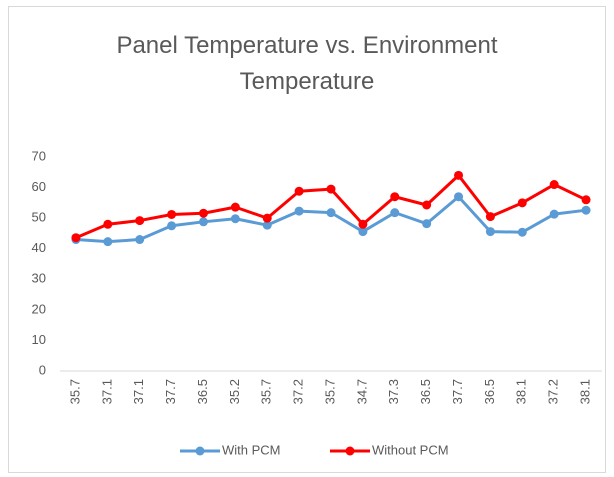  What do you see at coordinates (361, 391) in the screenshot?
I see `x-tick-label: 34.7` at bounding box center [361, 391].